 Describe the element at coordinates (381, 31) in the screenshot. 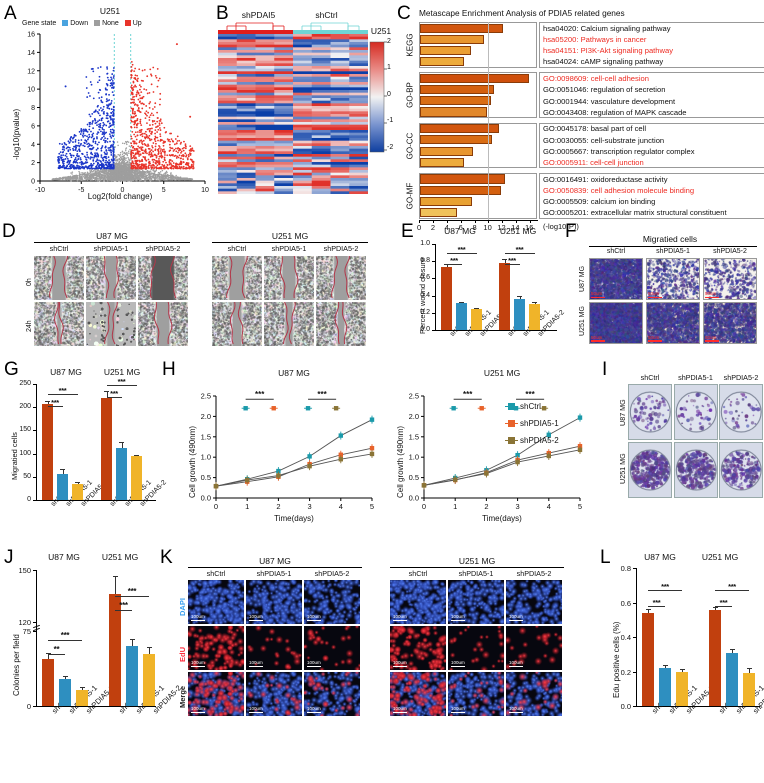

I see `panel-b-cellline: U251` at that location.